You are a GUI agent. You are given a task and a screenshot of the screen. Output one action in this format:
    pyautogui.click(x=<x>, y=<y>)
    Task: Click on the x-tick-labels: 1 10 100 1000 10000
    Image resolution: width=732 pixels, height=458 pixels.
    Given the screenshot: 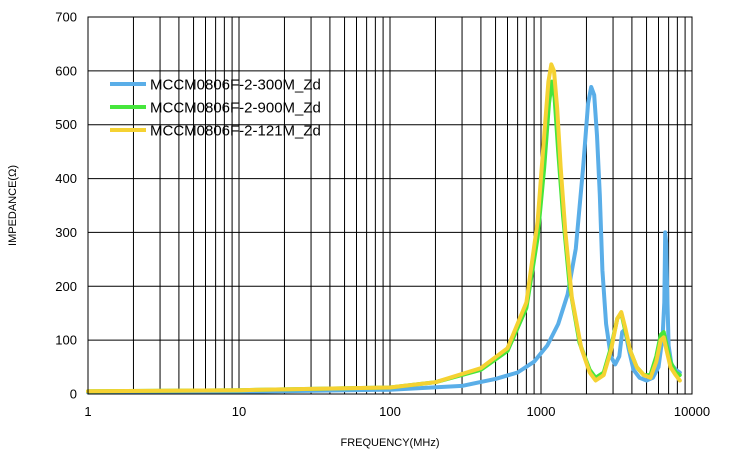 What is the action you would take?
    pyautogui.click(x=397, y=411)
    